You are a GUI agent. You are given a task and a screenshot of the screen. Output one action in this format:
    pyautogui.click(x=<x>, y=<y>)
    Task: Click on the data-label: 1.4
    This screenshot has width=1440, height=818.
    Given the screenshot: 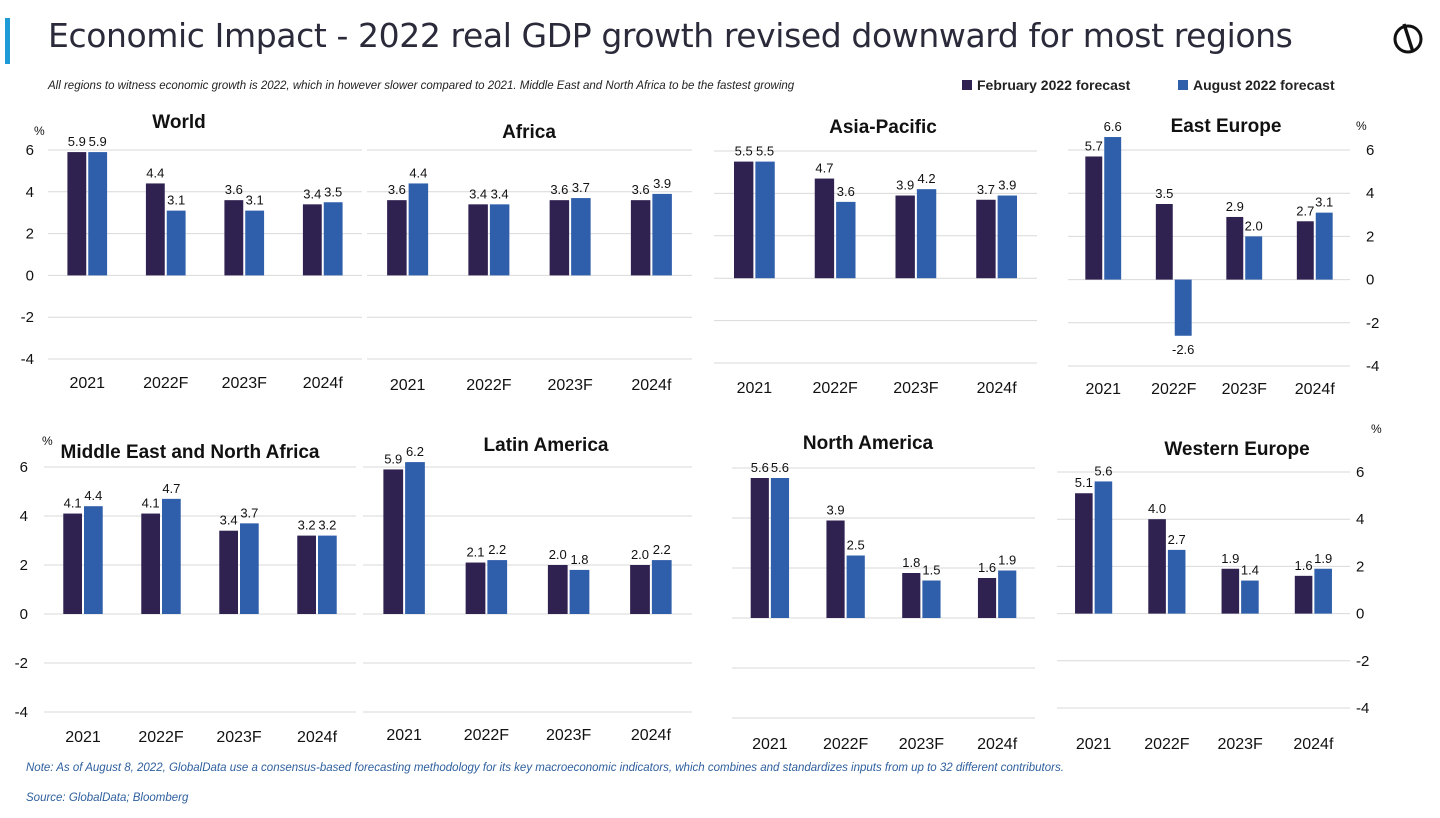 What is the action you would take?
    pyautogui.click(x=1250, y=570)
    